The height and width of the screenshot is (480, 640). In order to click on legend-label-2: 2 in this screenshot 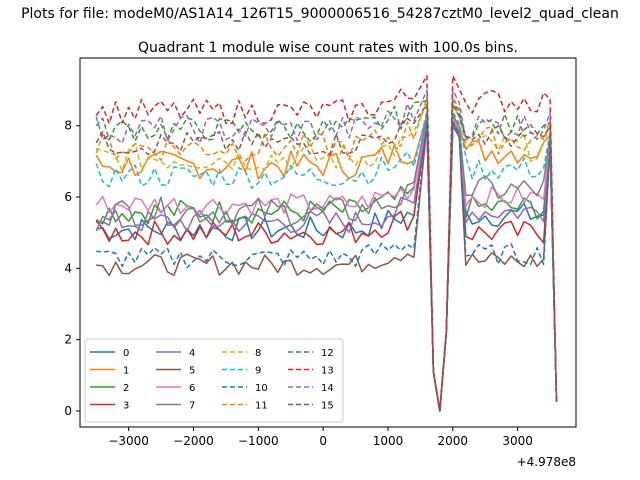, I will do `click(126, 388)`.